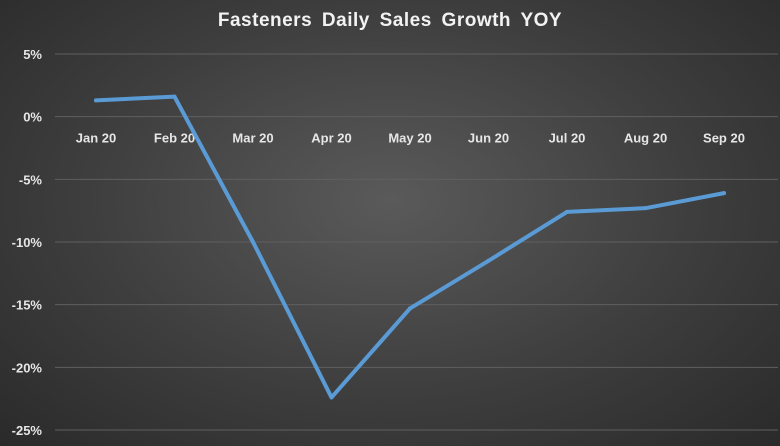 The width and height of the screenshot is (780, 446). I want to click on y-tick-label: -15%, so click(27, 305).